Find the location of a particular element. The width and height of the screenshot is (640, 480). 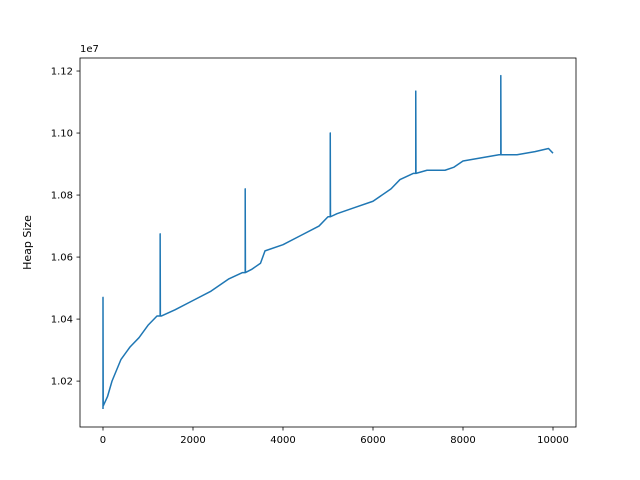

x-tick-label: 8000 is located at coordinates (462, 440).